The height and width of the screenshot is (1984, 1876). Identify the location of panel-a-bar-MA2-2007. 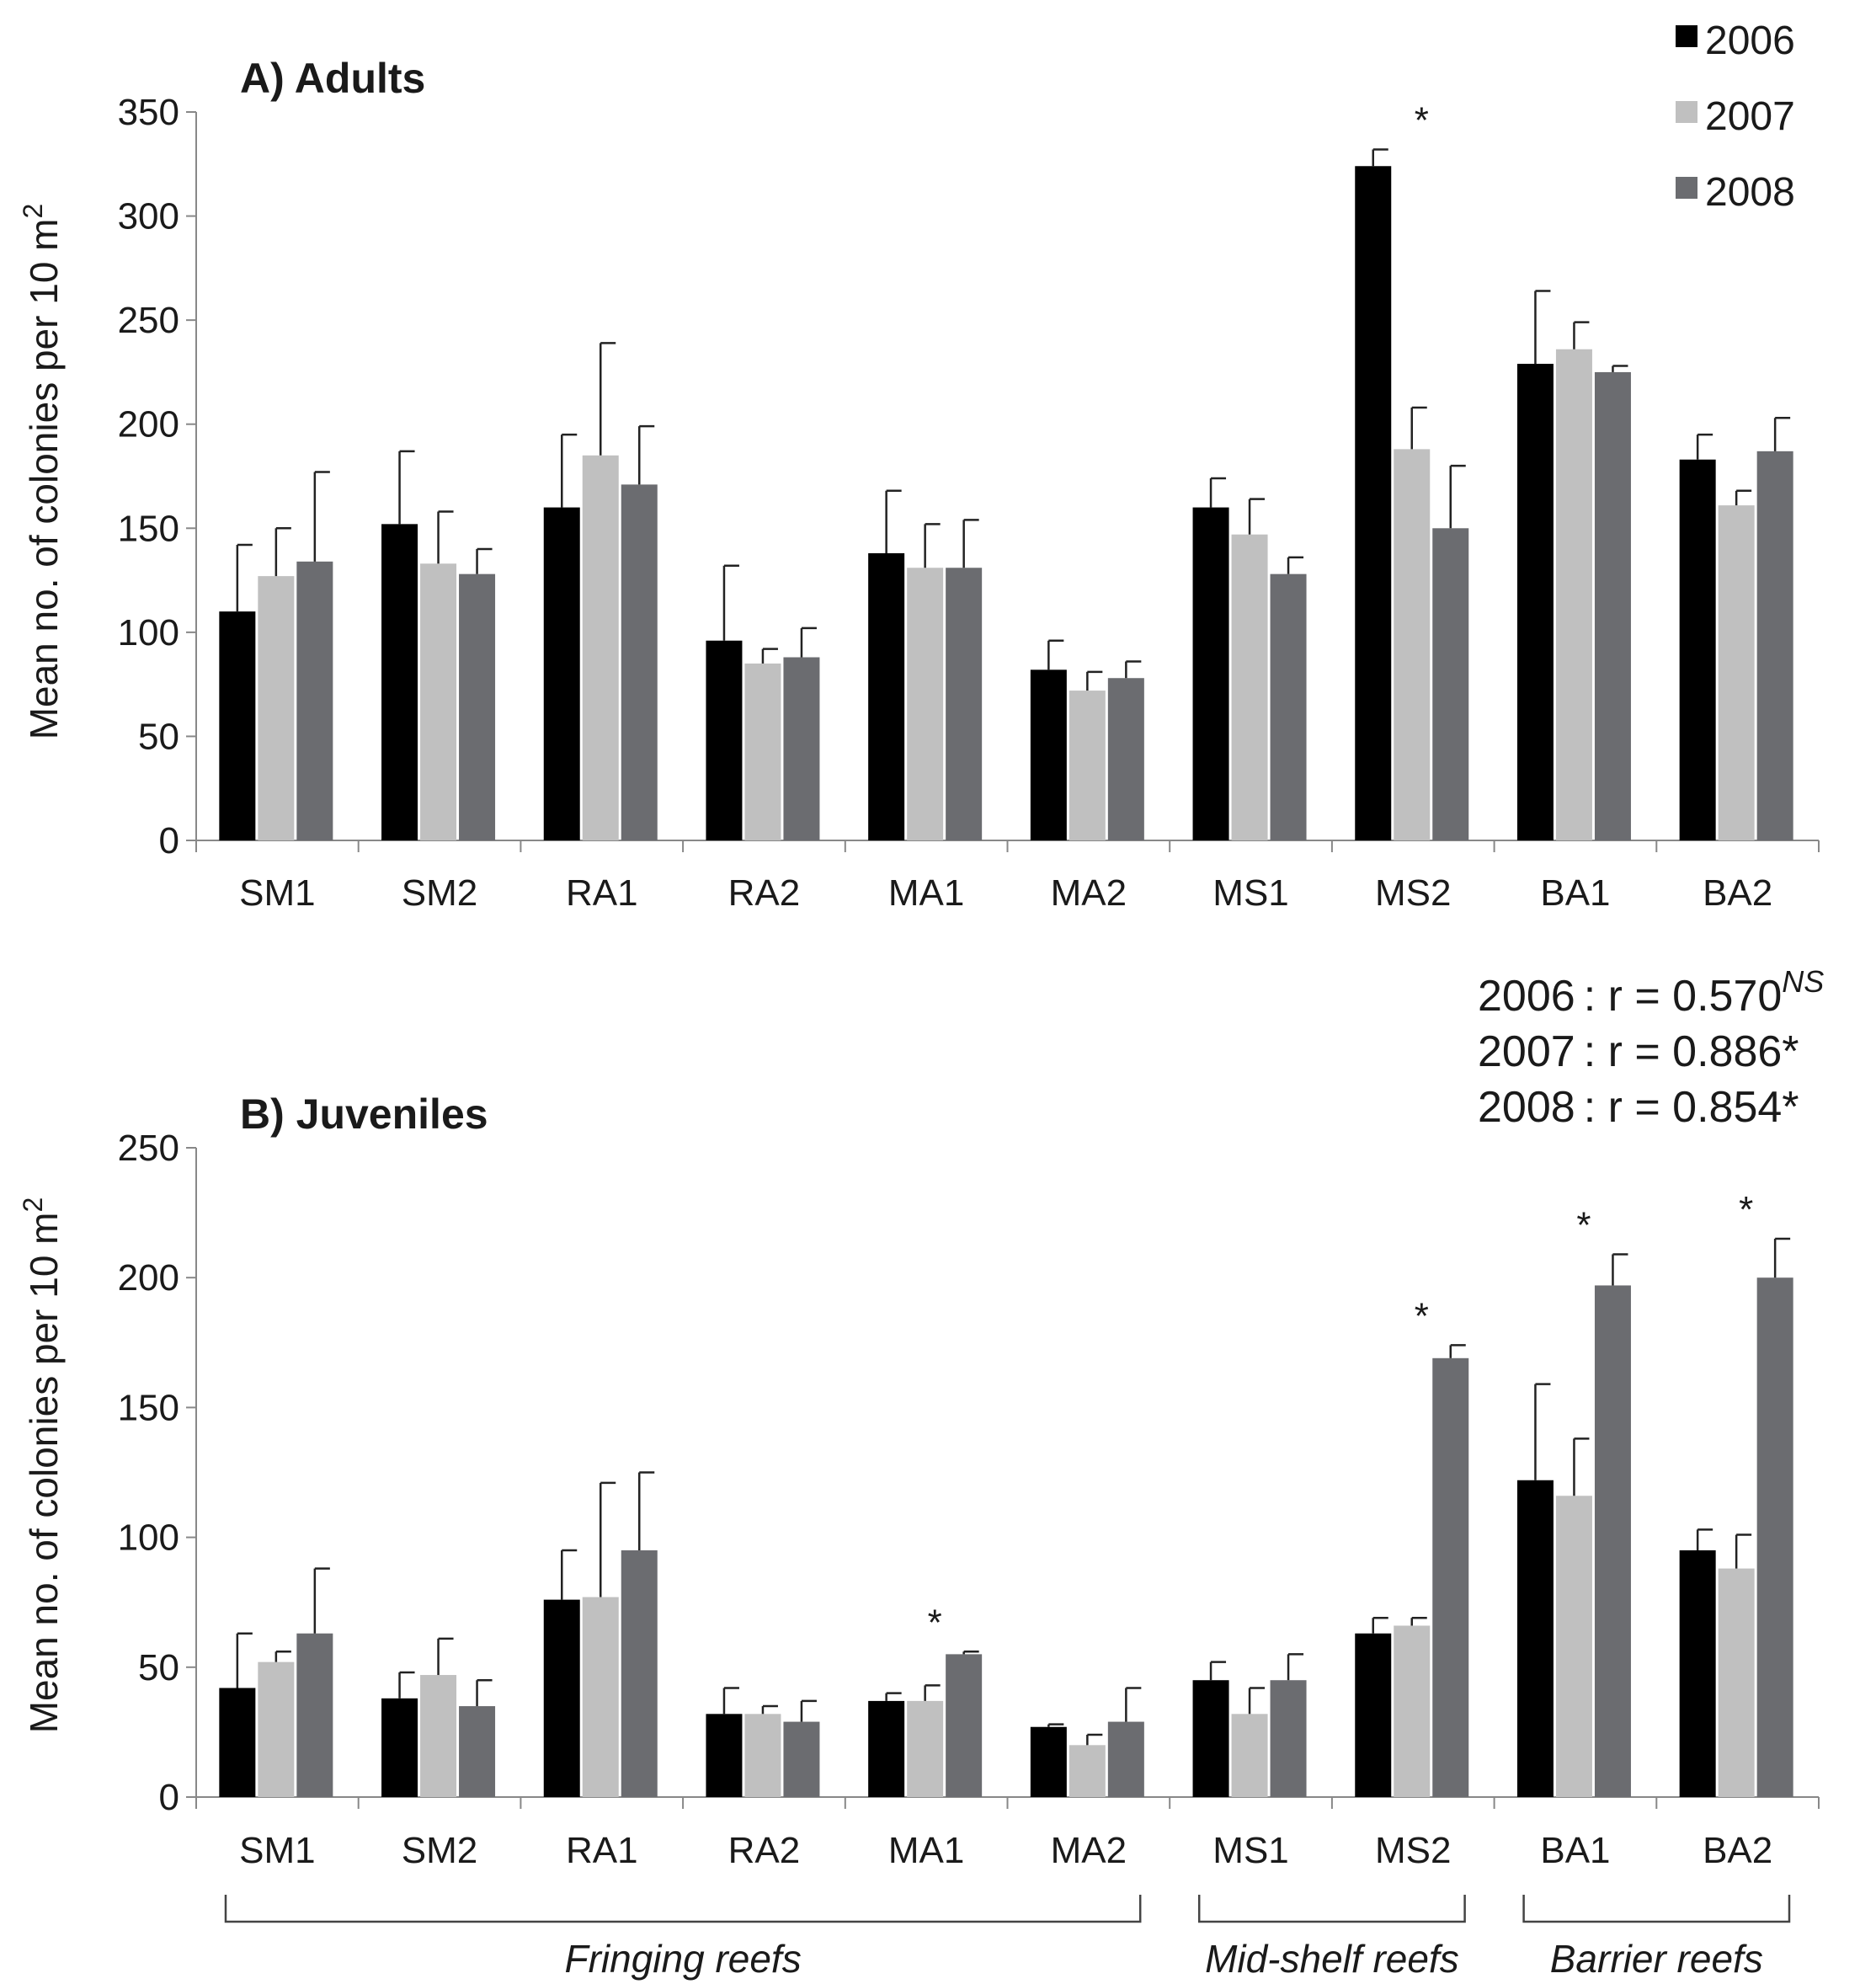
(1088, 765).